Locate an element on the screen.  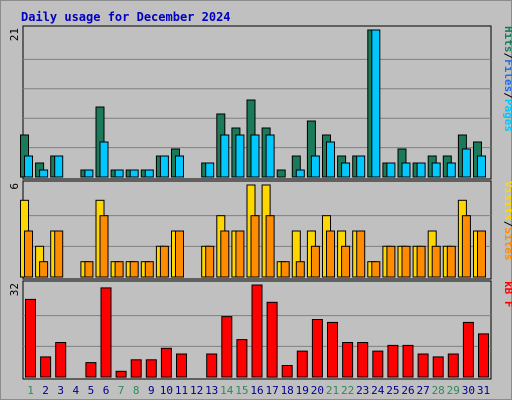
day-label: 31 is located at coordinates (483, 390).